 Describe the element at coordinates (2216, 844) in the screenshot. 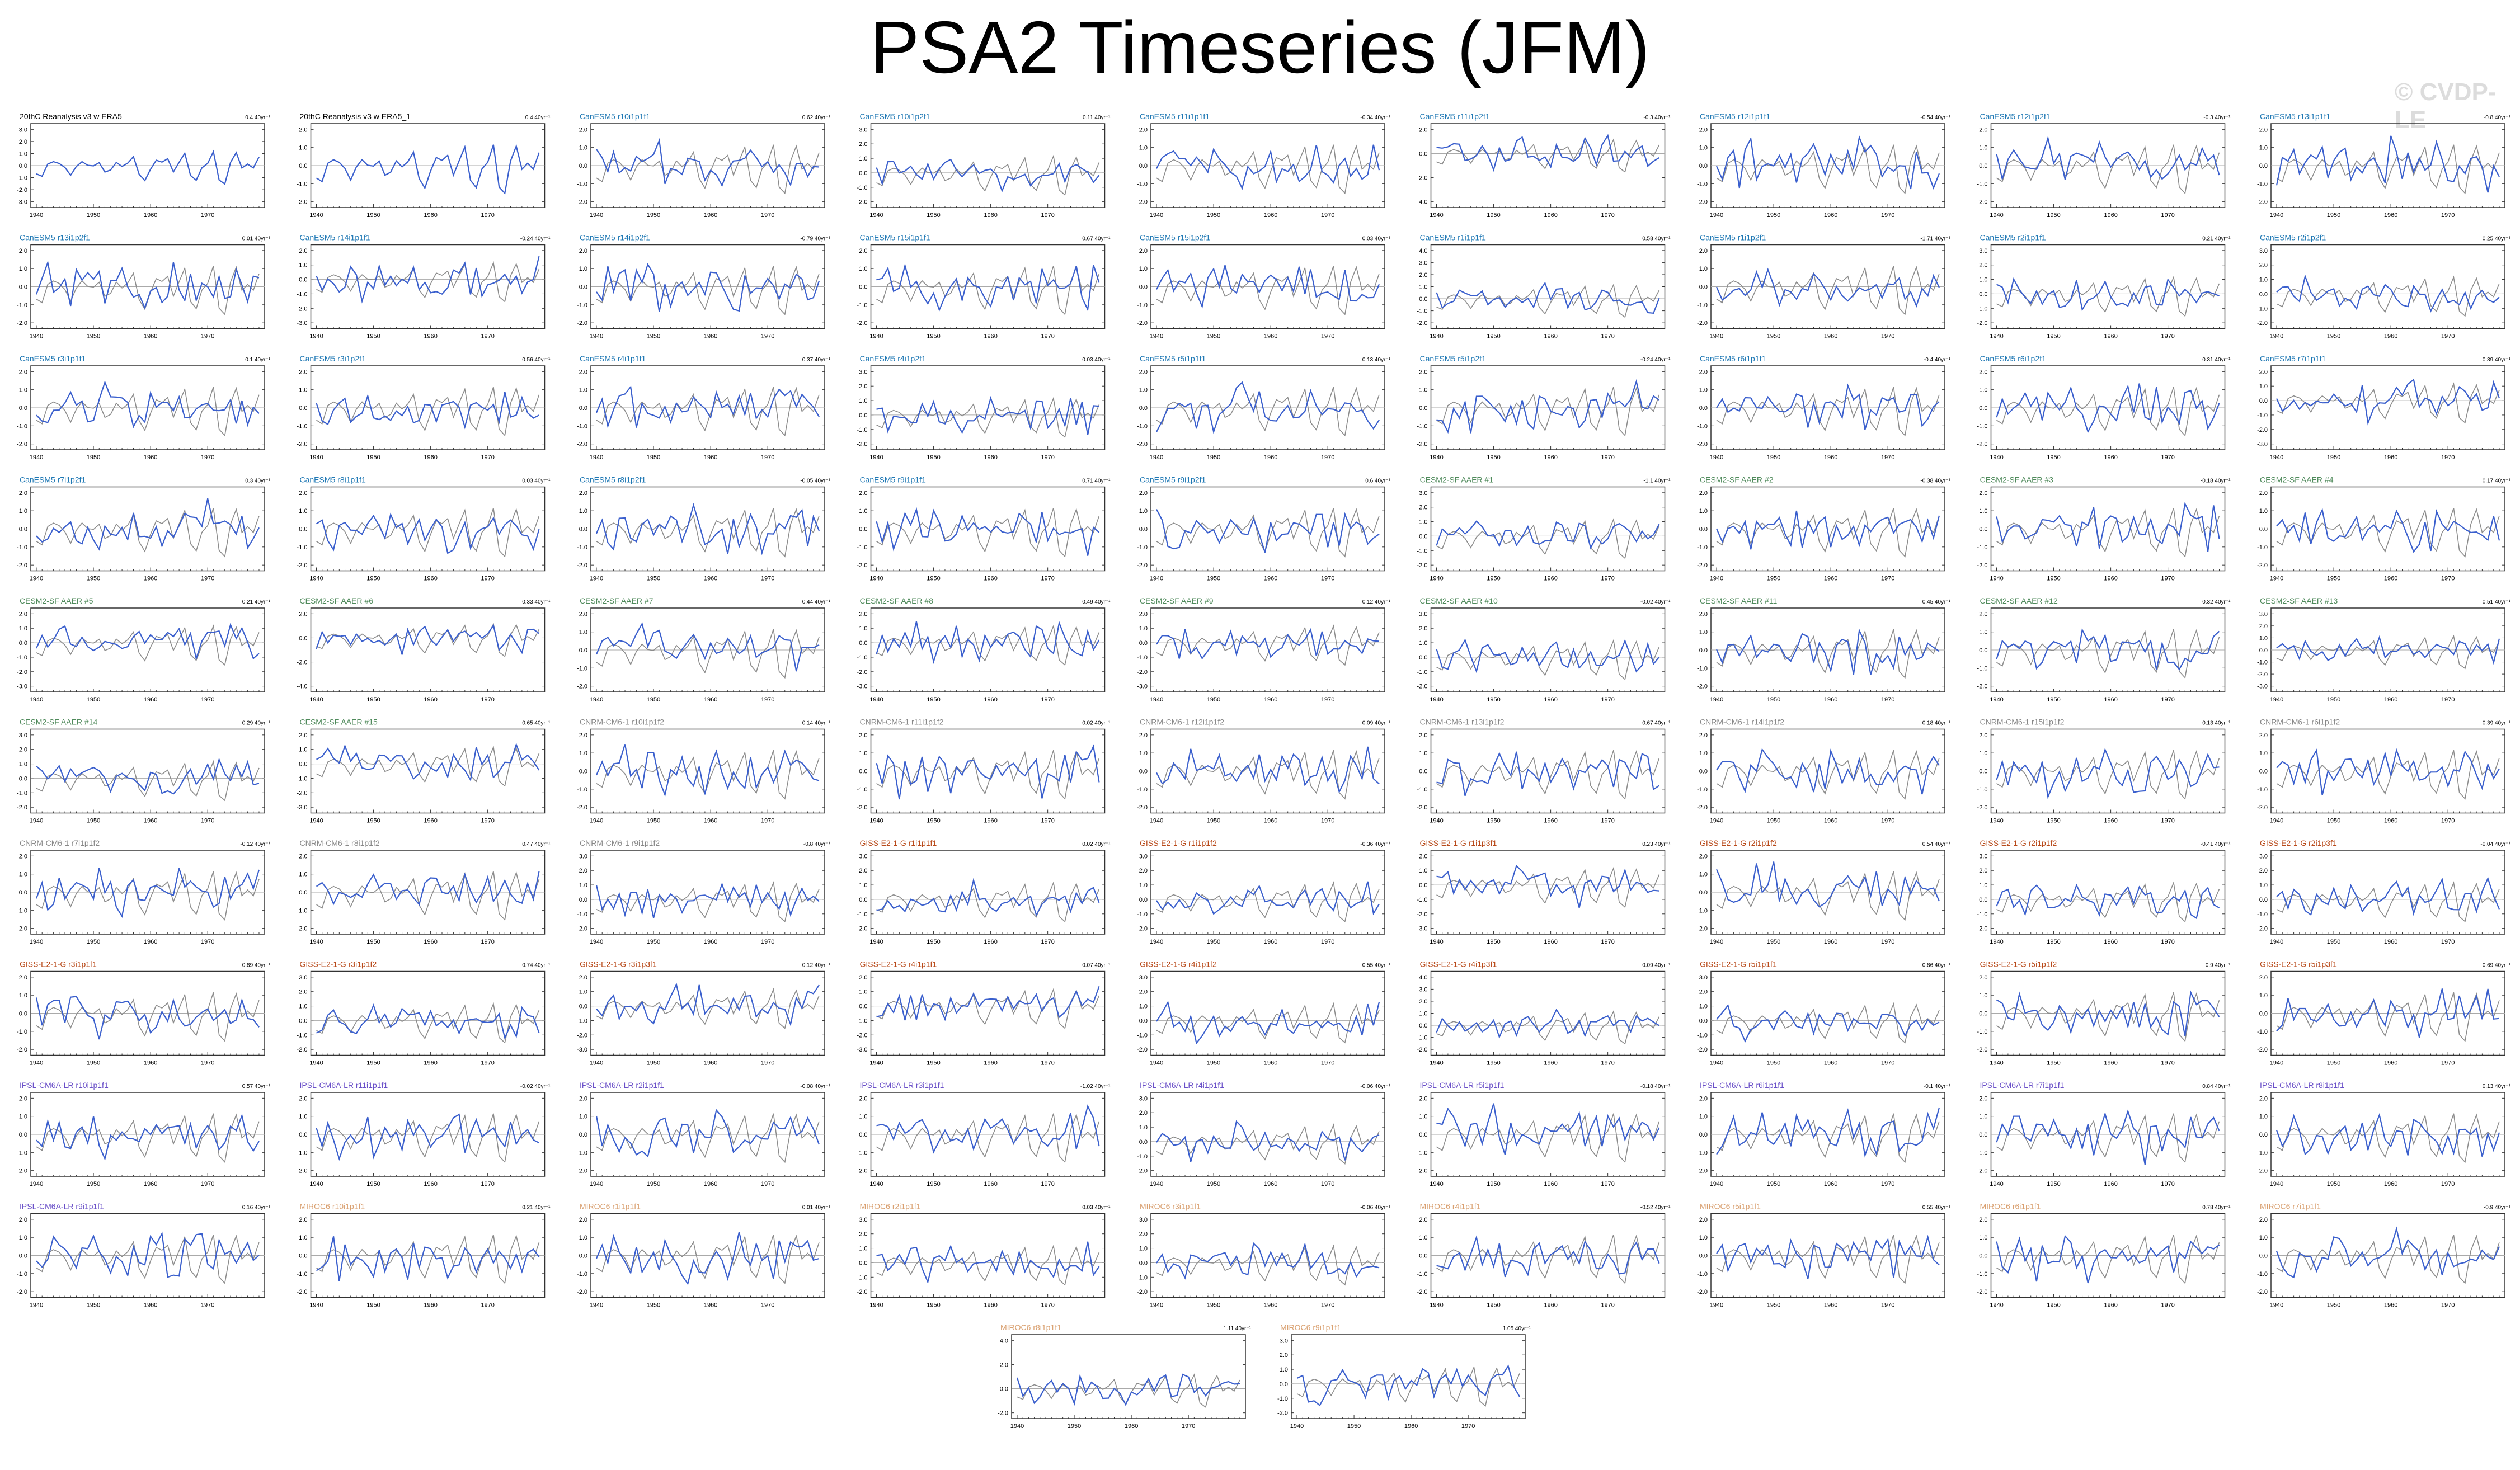

I see `panel-trend: -0.41 40yr⁻¹` at that location.